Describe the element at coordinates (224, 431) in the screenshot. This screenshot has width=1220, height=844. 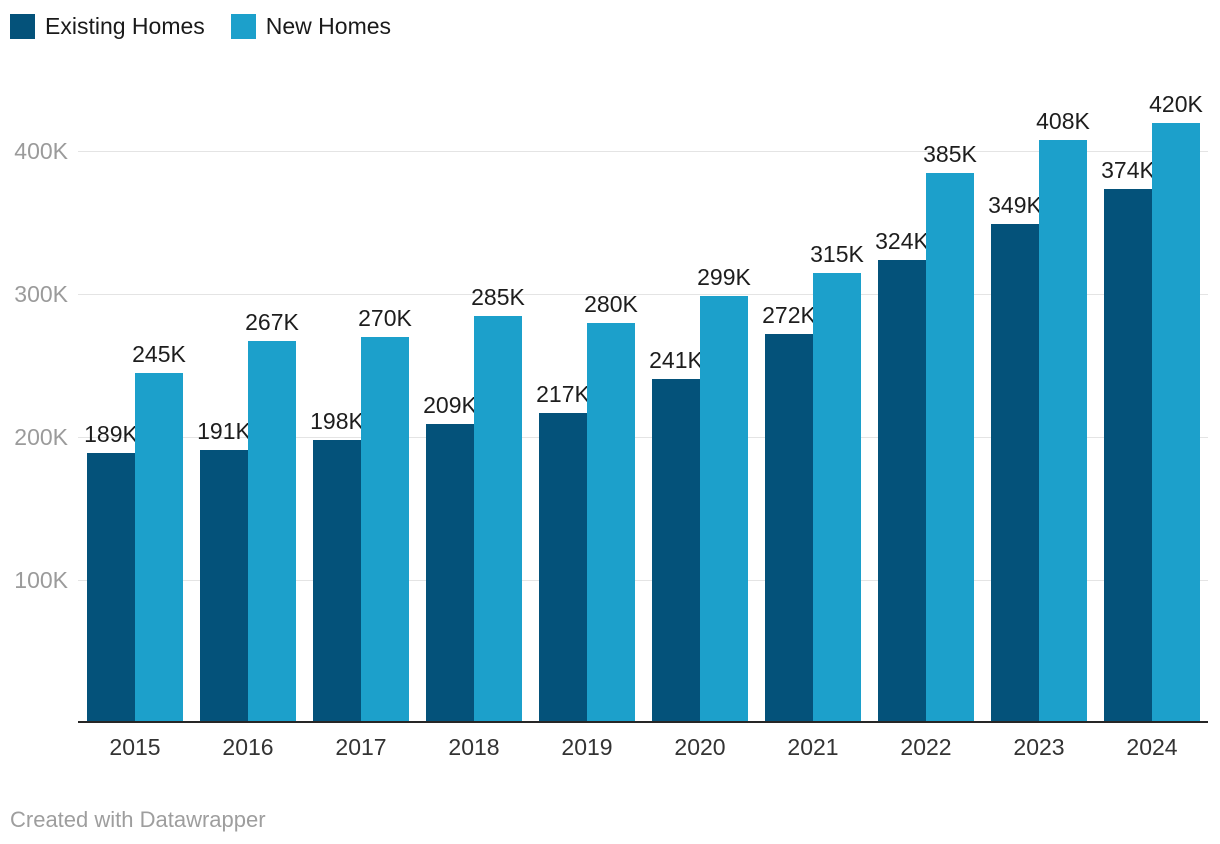
I see `value-label-existing-homes-2016: 191K` at that location.